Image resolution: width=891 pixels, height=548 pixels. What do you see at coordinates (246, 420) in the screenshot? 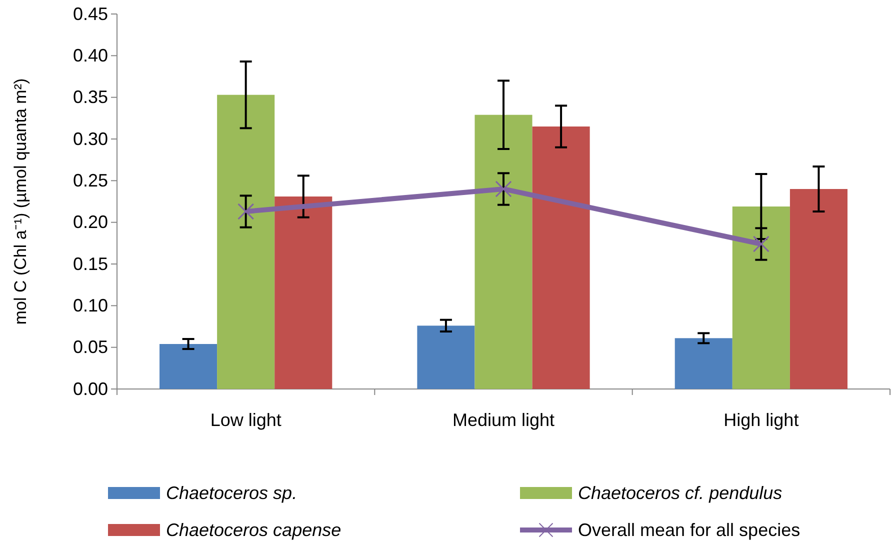
I see `x-tick-label: Low light` at bounding box center [246, 420].